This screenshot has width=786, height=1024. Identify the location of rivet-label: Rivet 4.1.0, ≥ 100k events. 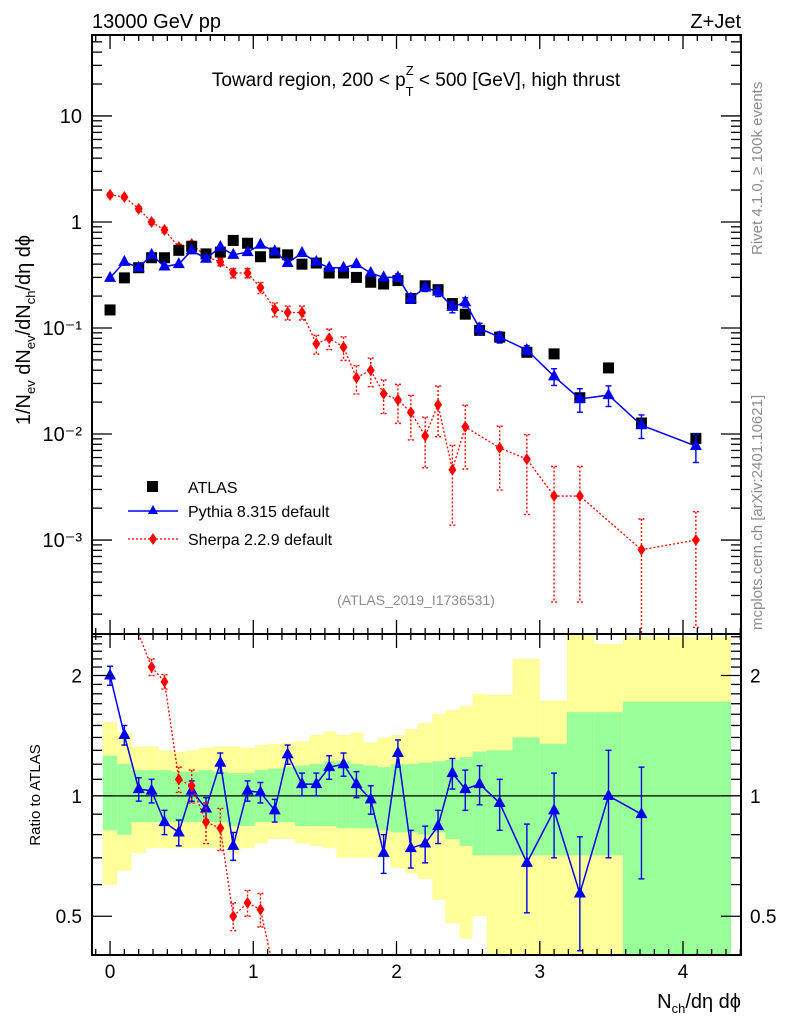
(757, 168).